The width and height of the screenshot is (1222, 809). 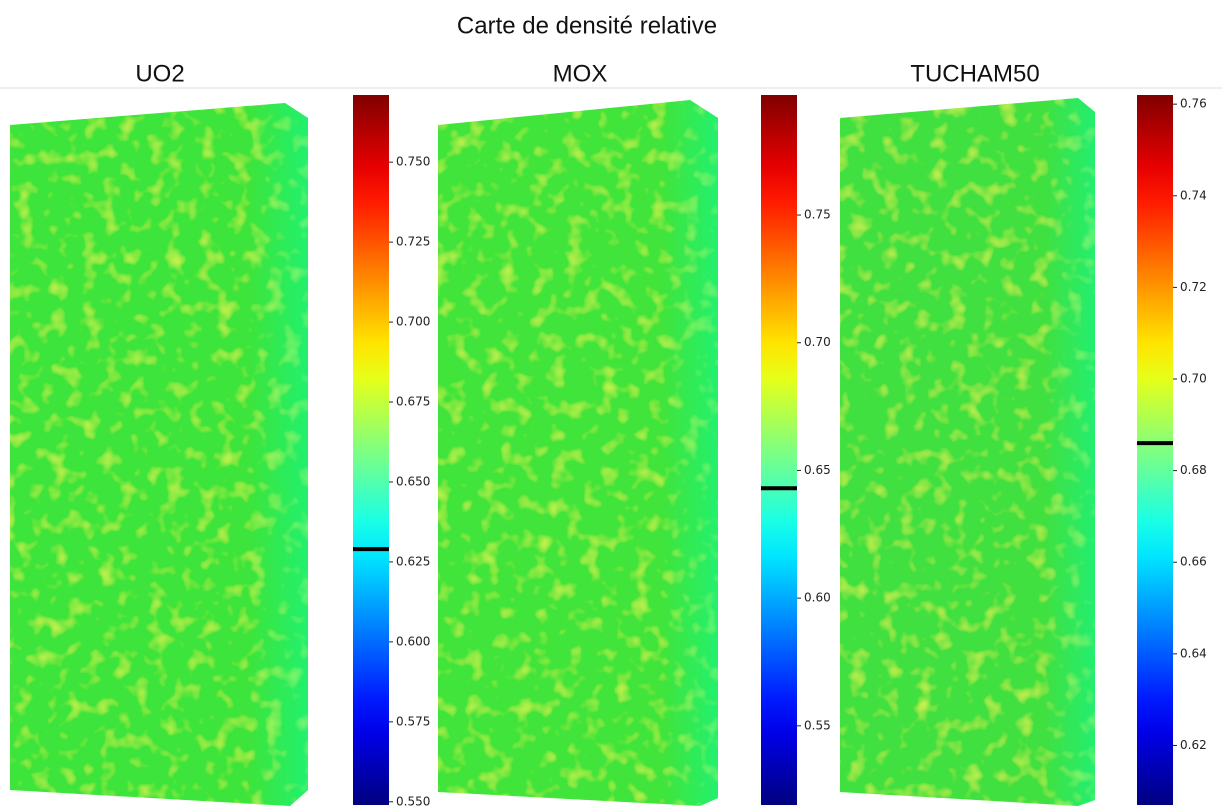 I want to click on colorbar-tick-label: 0.62, so click(x=1193, y=745).